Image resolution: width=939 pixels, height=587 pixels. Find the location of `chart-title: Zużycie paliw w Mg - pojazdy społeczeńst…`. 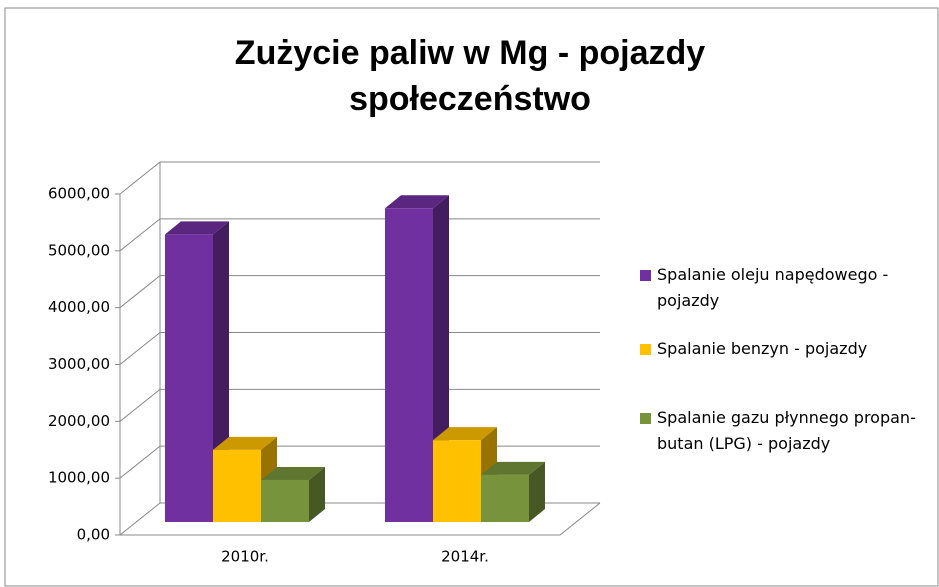

chart-title: Zużycie paliw w Mg - pojazdy społeczeńst… is located at coordinates (470, 76).